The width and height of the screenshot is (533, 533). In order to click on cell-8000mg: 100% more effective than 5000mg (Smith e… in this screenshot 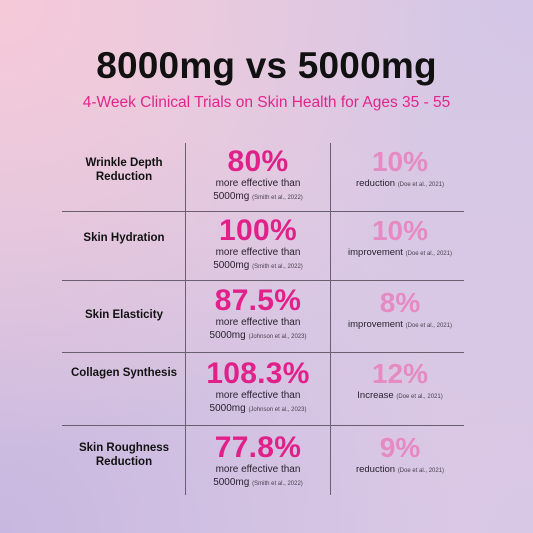, I will do `click(258, 245)`.